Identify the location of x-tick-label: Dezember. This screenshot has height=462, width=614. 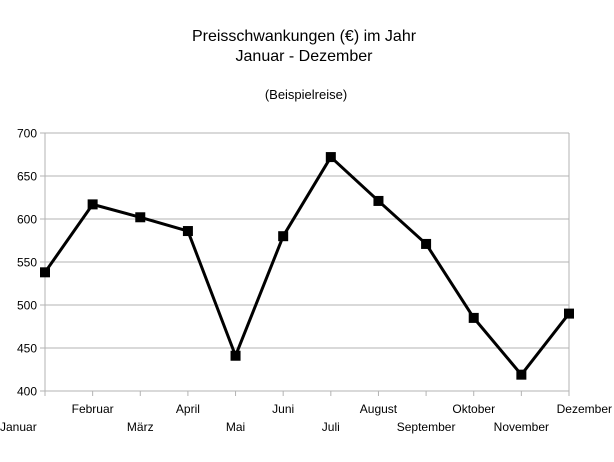
(584, 409).